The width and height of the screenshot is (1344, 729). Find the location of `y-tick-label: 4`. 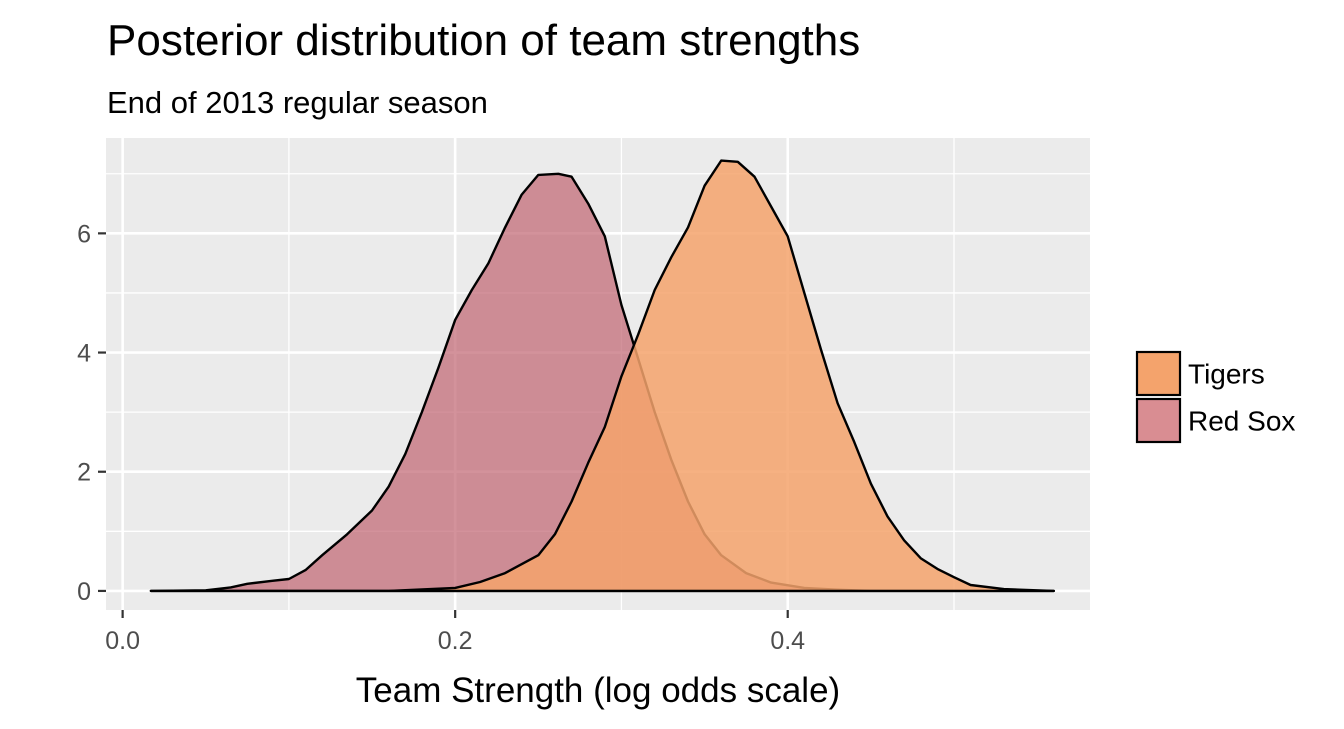

y-tick-label: 4 is located at coordinates (84, 354).